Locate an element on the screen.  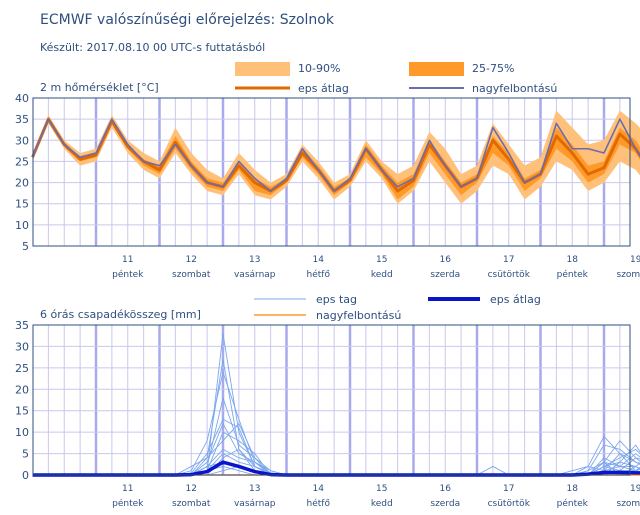
figure-subtitle: Készült: 2017.08.10 00 UTC-s futtatásból is located at coordinates (152, 47).